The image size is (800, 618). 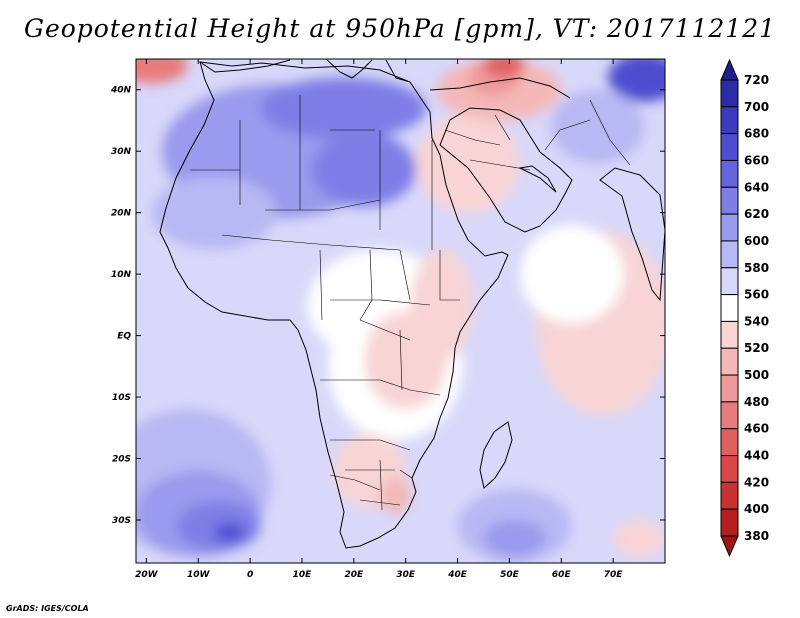 What do you see at coordinates (537, 135) in the screenshot?
I see `borders-middle-east` at bounding box center [537, 135].